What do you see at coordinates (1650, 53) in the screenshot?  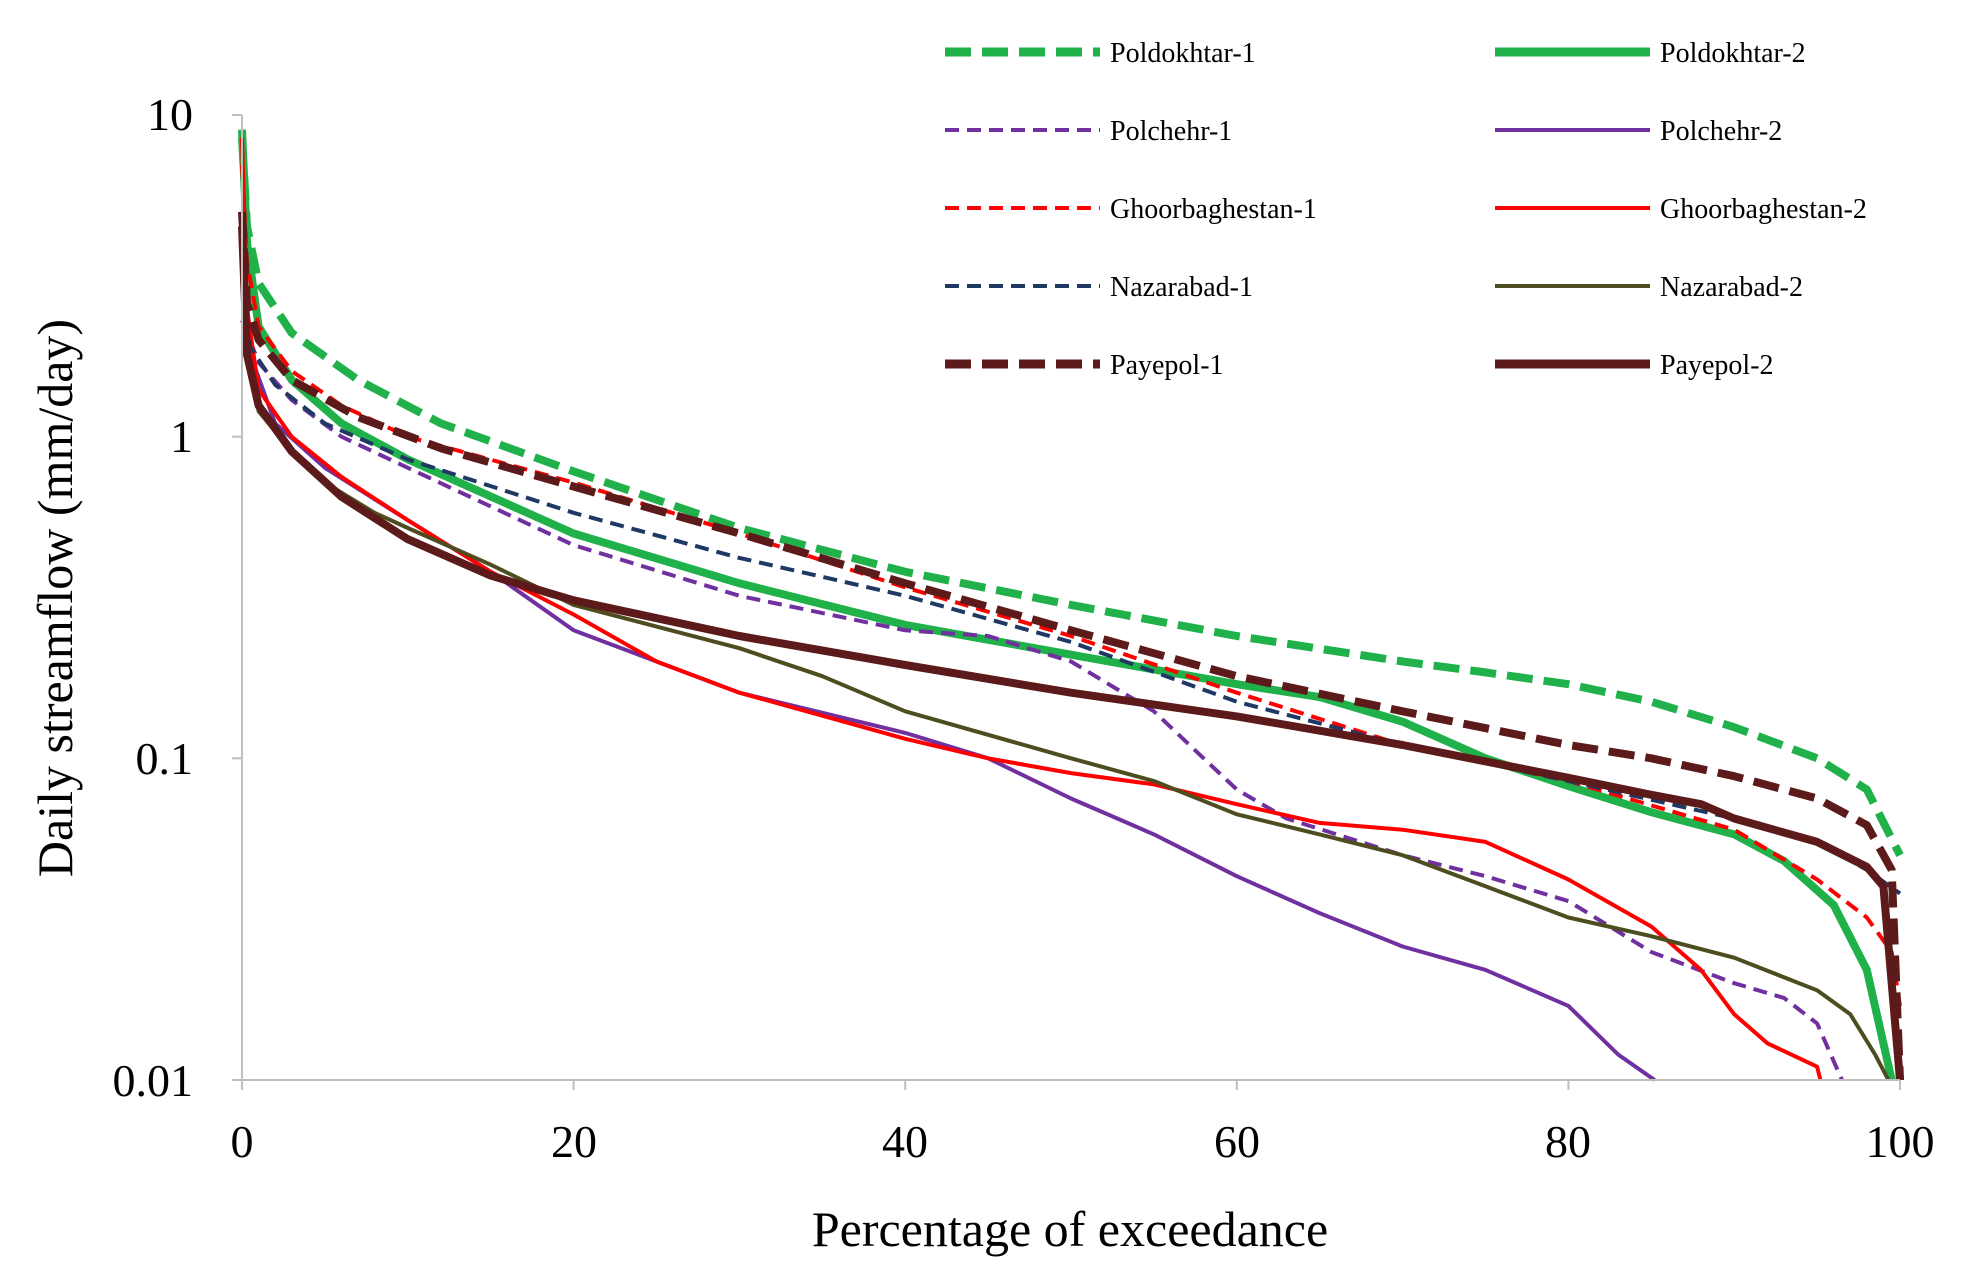 I see `legend-entry-poldokhtar-2: Poldokhtar-2` at bounding box center [1650, 53].